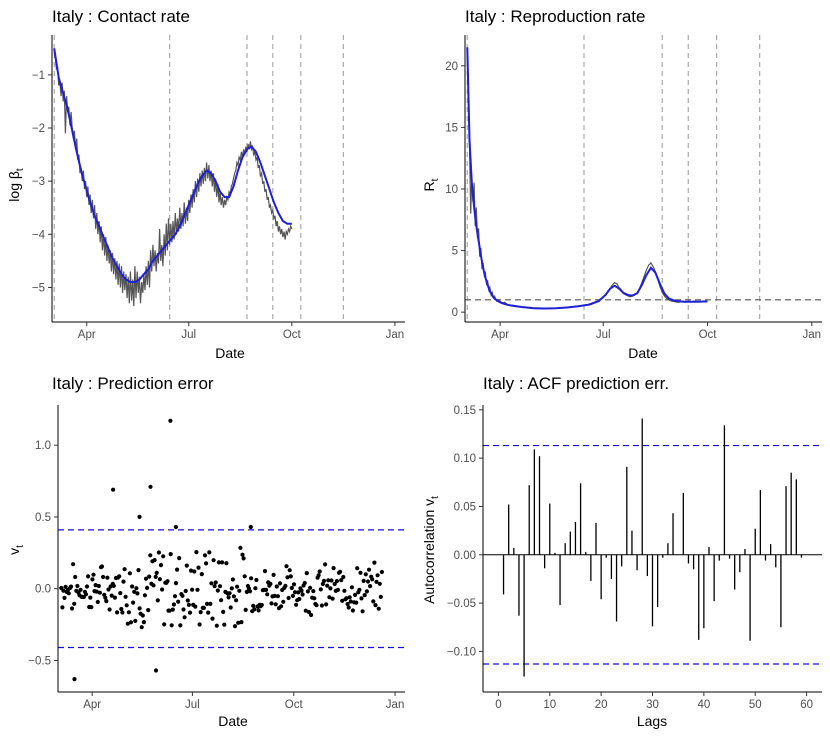 The image size is (830, 738). Describe the element at coordinates (461, 652) in the screenshot. I see `y-tick-label: −0.10` at that location.